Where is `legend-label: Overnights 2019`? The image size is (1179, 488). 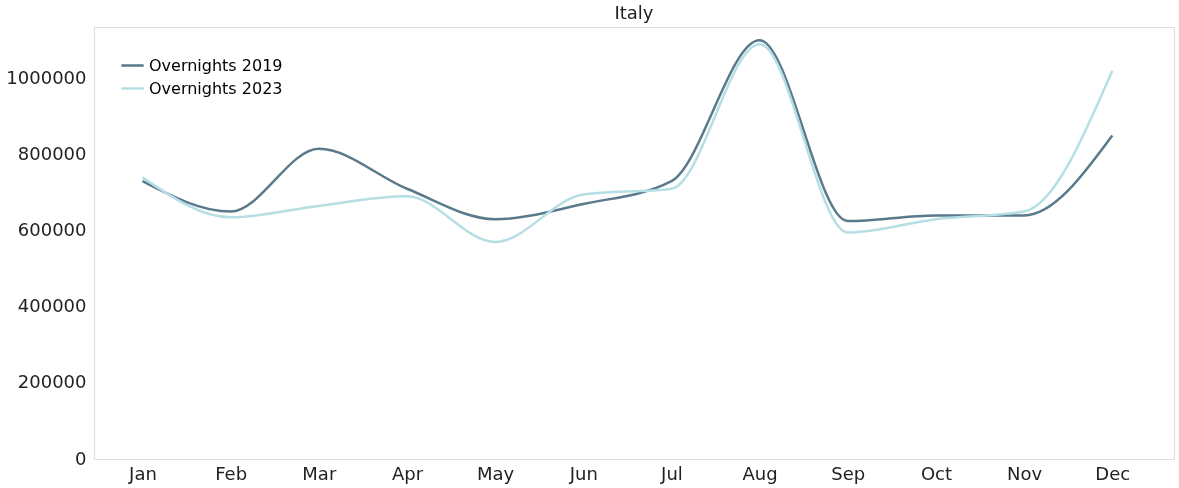
legend-label: Overnights 2019 is located at coordinates (216, 65).